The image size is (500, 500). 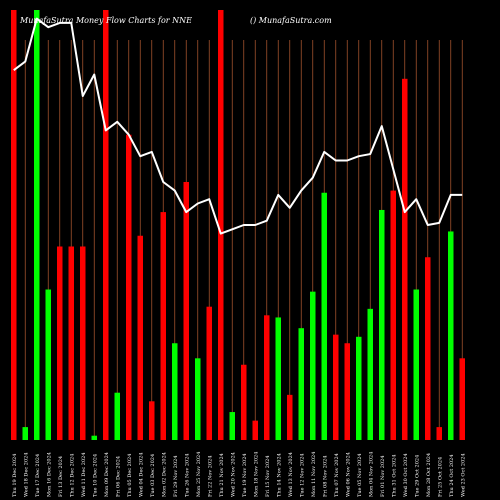 I want to click on x-tick-label: Wed 18 Dec 2024, so click(x=26, y=474).